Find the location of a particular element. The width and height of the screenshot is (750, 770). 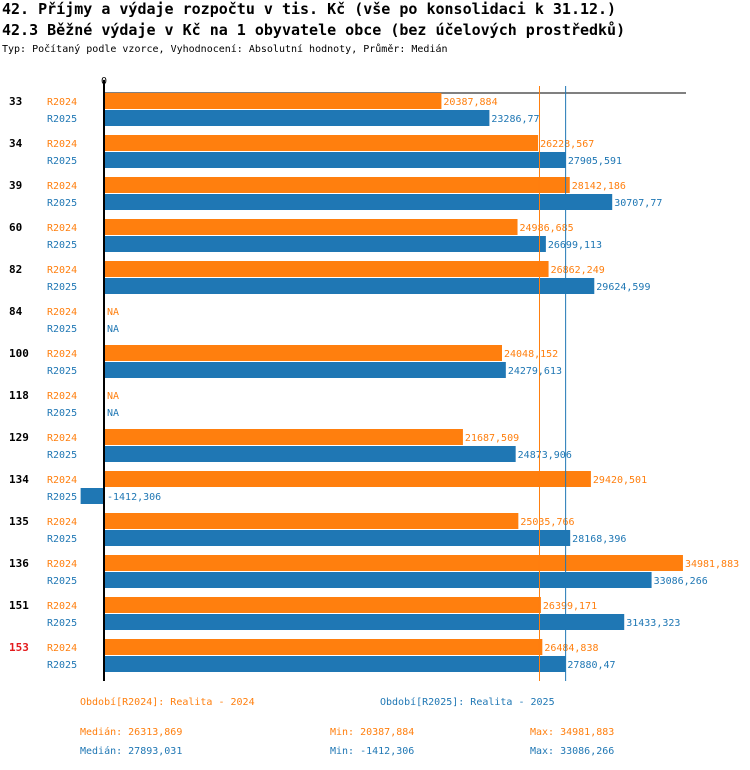

r2024-median-stat: Medián: 26313,869 is located at coordinates (131, 732).